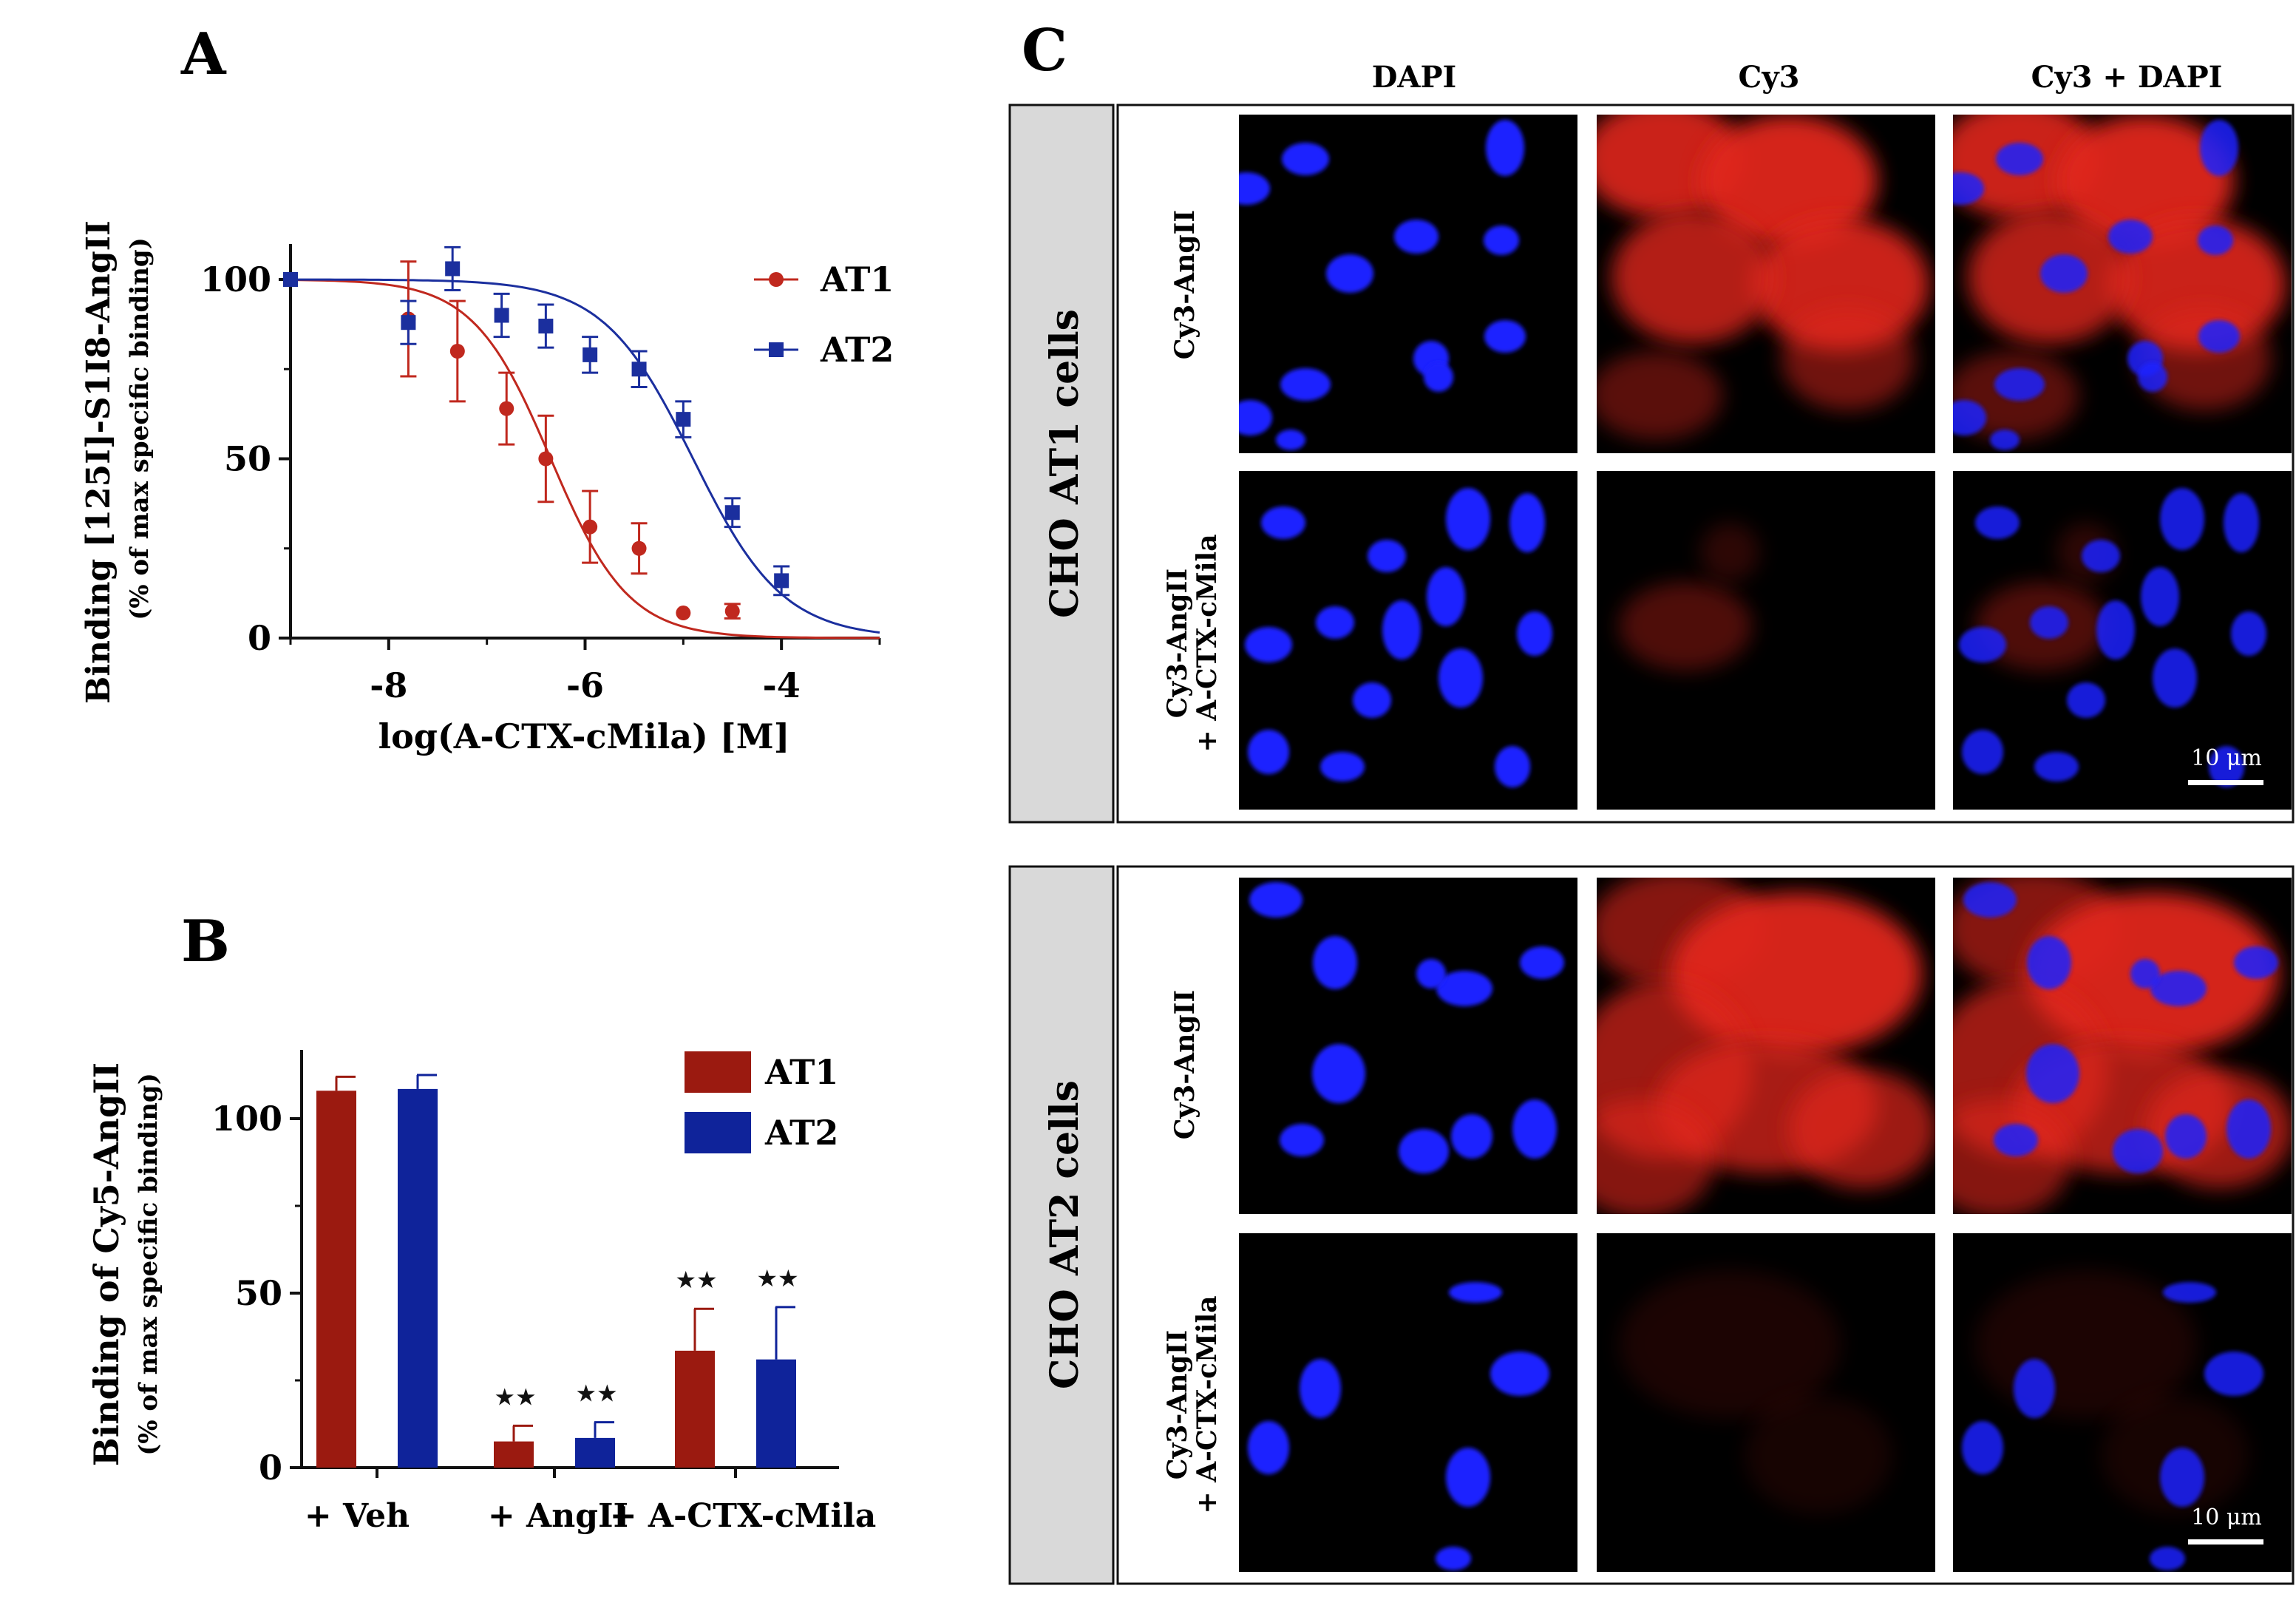  Describe the element at coordinates (203, 54) in the screenshot. I see `panel-label-a: A` at that location.